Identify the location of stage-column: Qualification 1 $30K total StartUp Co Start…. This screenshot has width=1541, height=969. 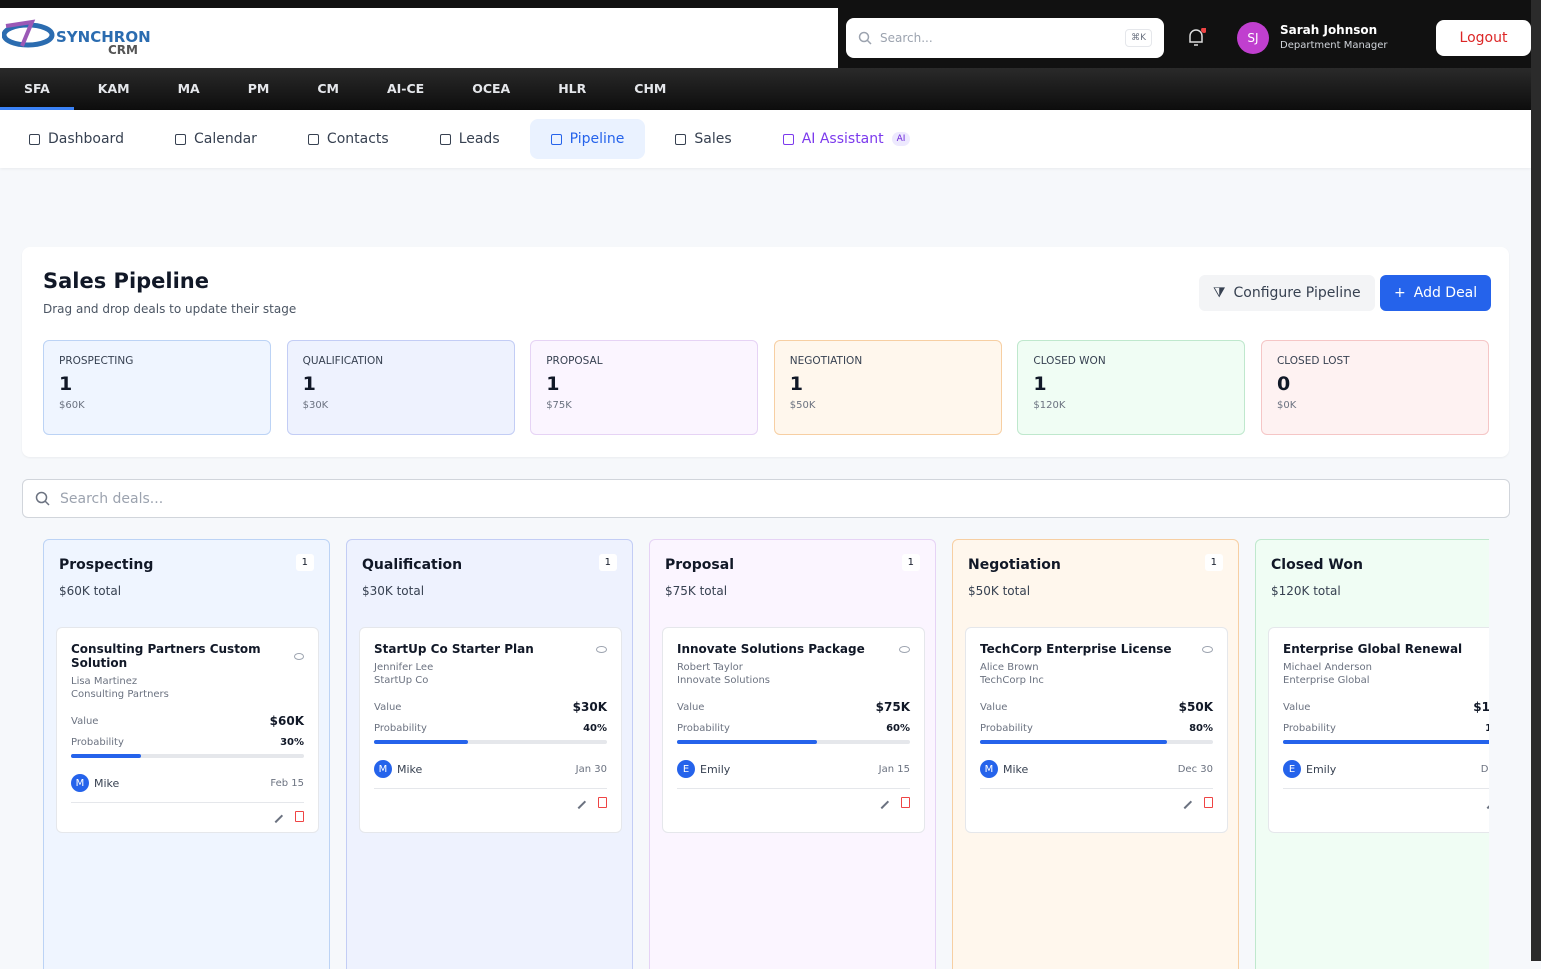
(489, 754).